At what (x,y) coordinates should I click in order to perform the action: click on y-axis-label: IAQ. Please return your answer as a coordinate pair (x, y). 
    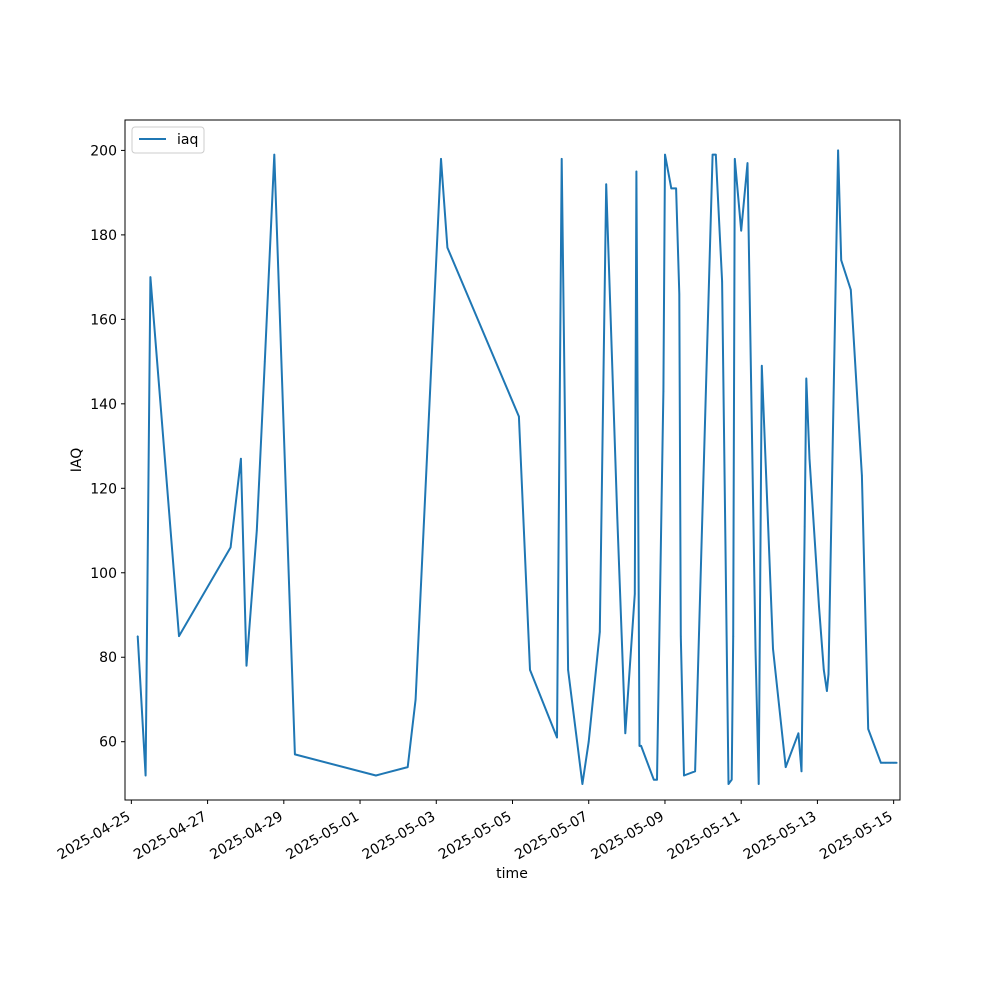
    Looking at the image, I should click on (77, 460).